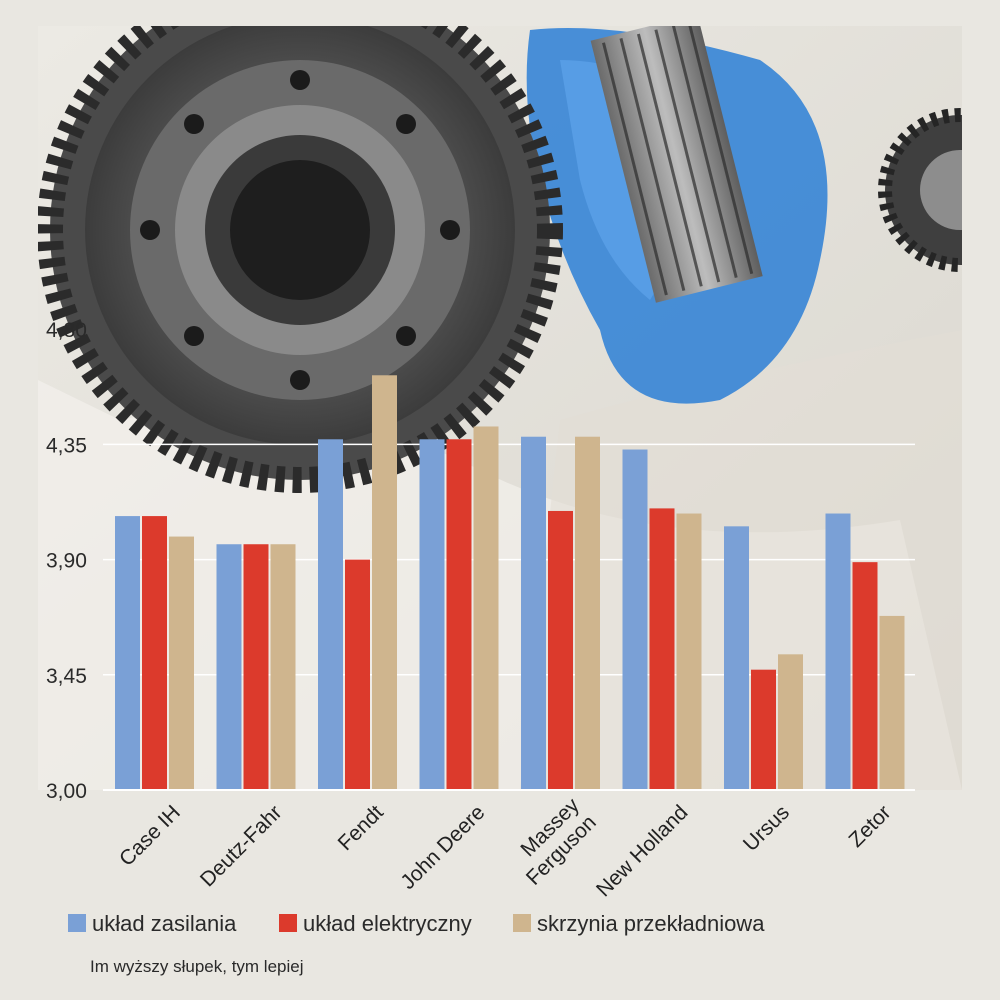 The height and width of the screenshot is (1000, 1000). What do you see at coordinates (442, 847) in the screenshot?
I see `x-tick-label: John Deere` at bounding box center [442, 847].